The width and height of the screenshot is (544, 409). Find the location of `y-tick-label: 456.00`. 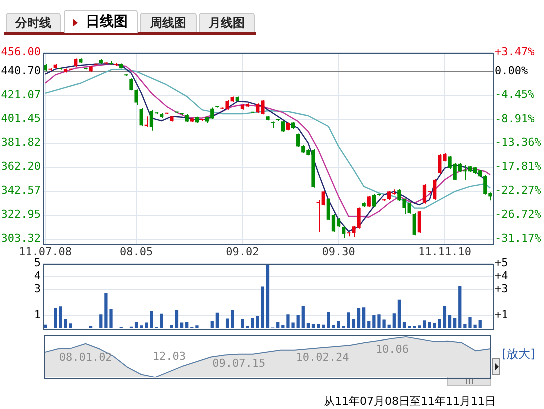

y-tick-label: 456.00 is located at coordinates (21, 52).